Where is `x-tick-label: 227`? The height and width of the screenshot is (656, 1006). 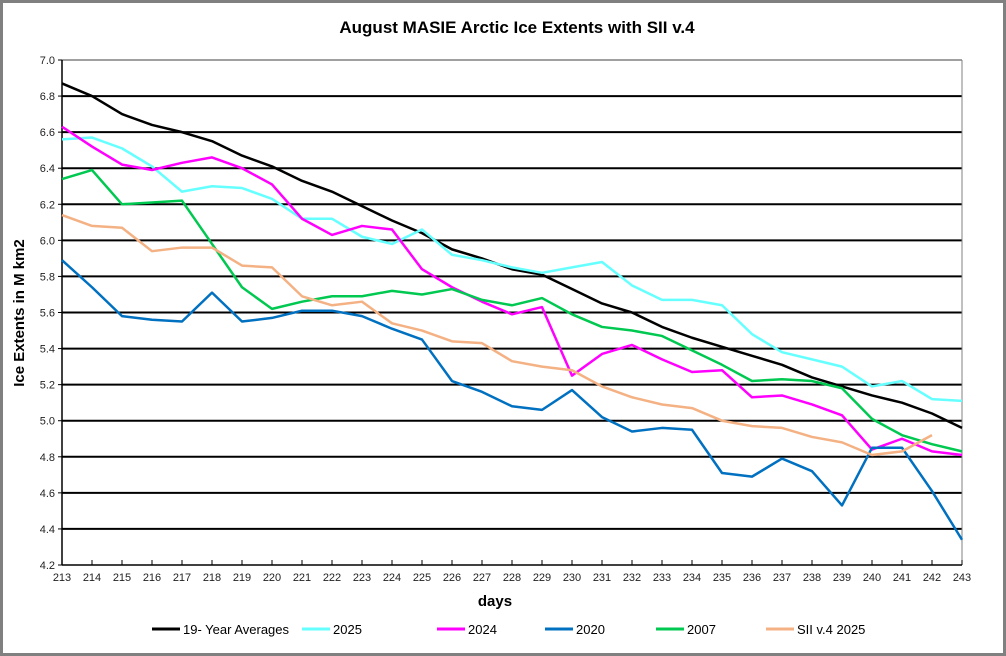 x-tick-label: 227 is located at coordinates (482, 578).